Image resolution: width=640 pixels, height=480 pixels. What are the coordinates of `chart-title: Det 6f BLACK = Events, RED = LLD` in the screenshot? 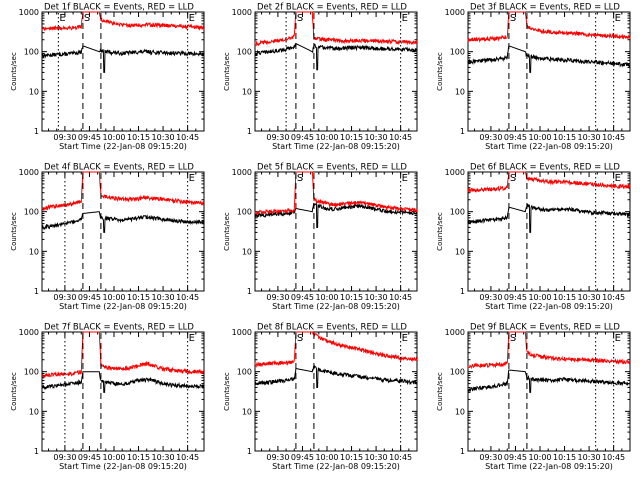 It's located at (545, 168).